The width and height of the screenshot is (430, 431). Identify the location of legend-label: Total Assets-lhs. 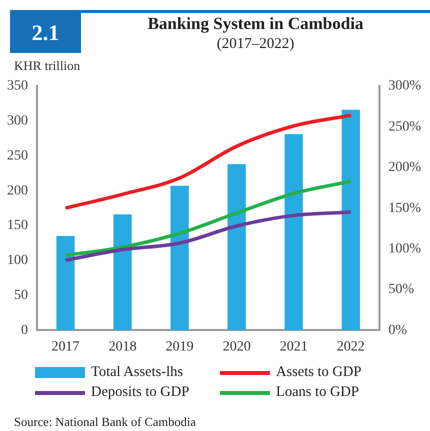
(137, 372).